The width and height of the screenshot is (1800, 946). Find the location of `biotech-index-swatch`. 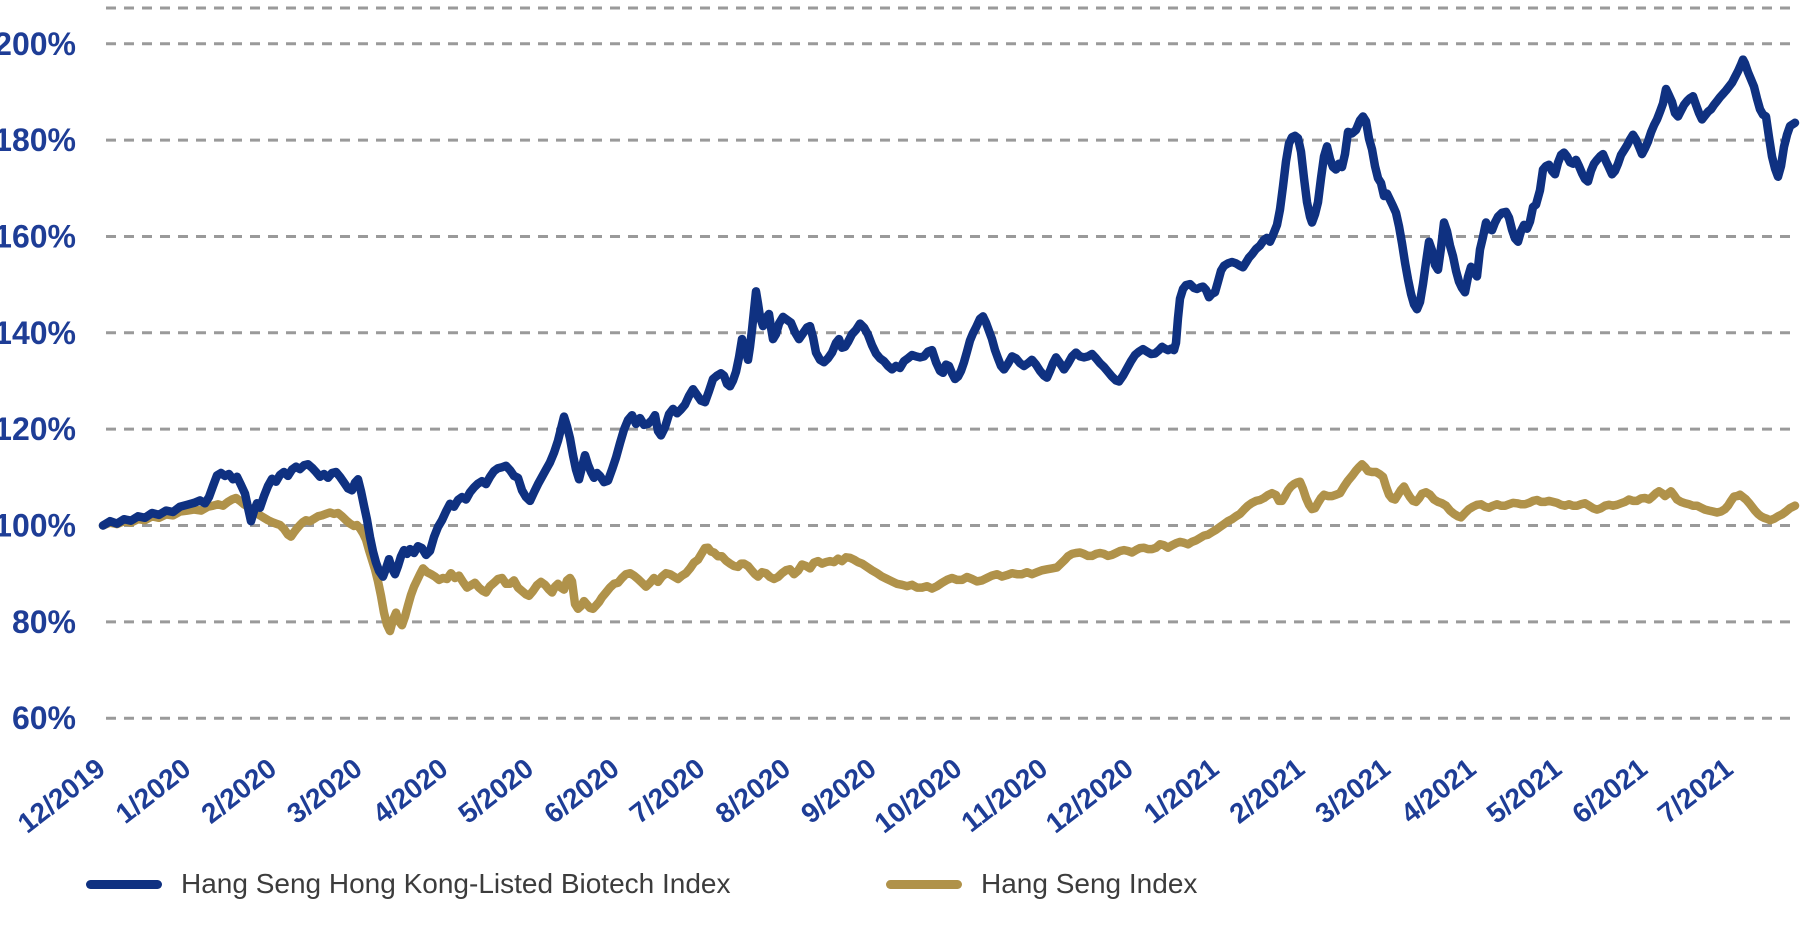

biotech-index-swatch is located at coordinates (124, 884).